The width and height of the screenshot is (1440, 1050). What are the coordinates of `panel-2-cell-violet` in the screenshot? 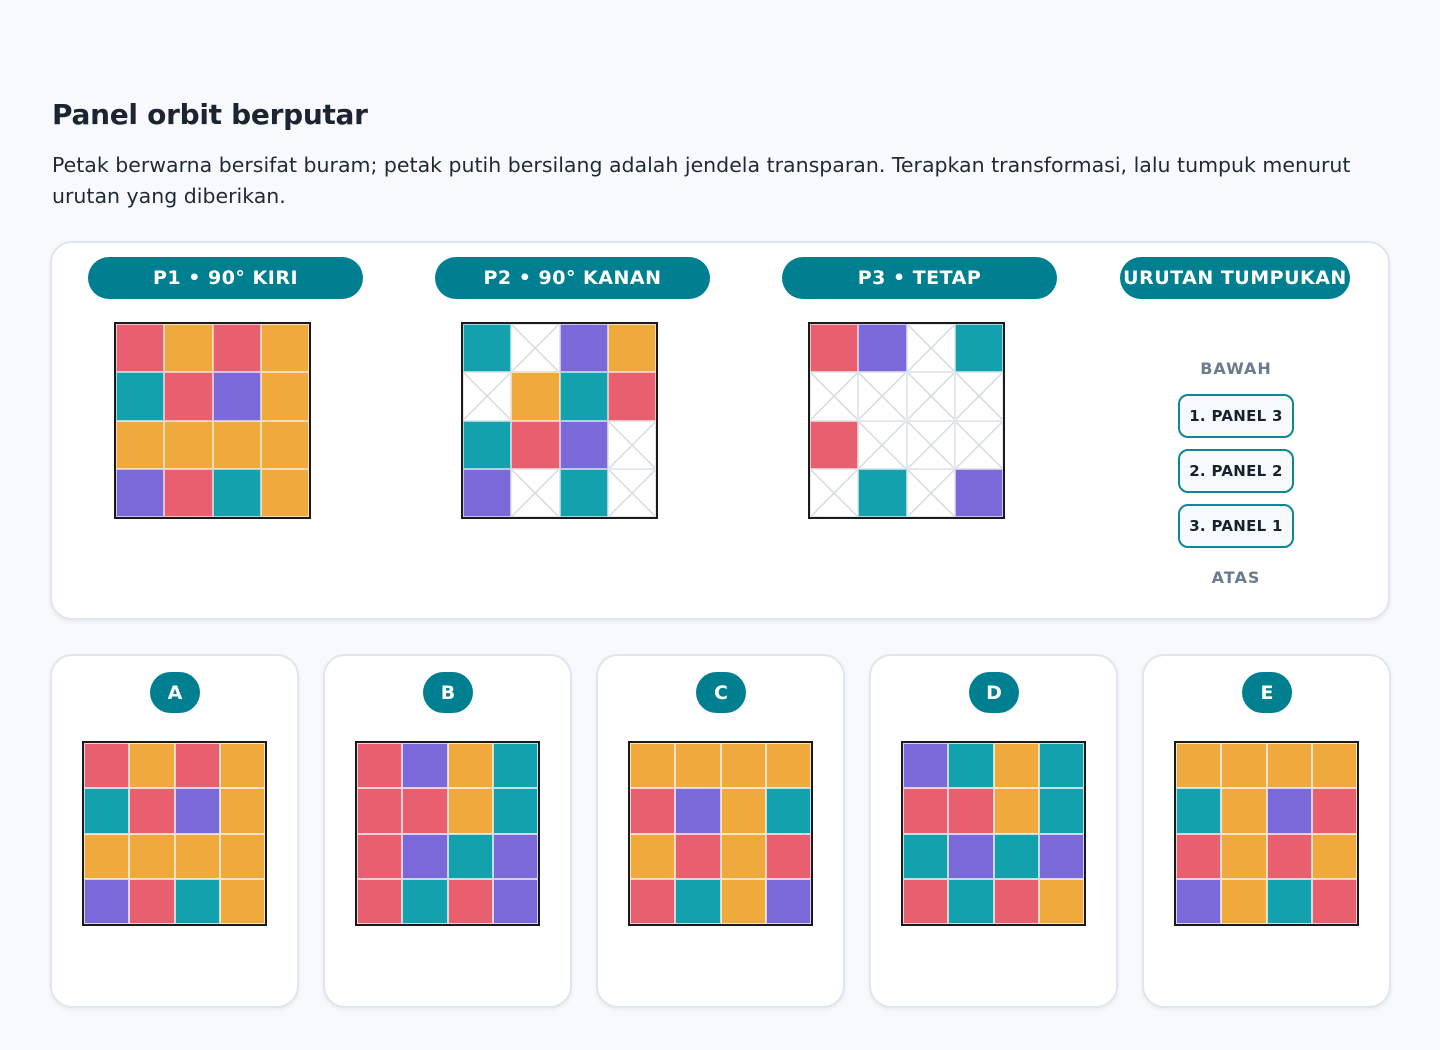 It's located at (583, 348).